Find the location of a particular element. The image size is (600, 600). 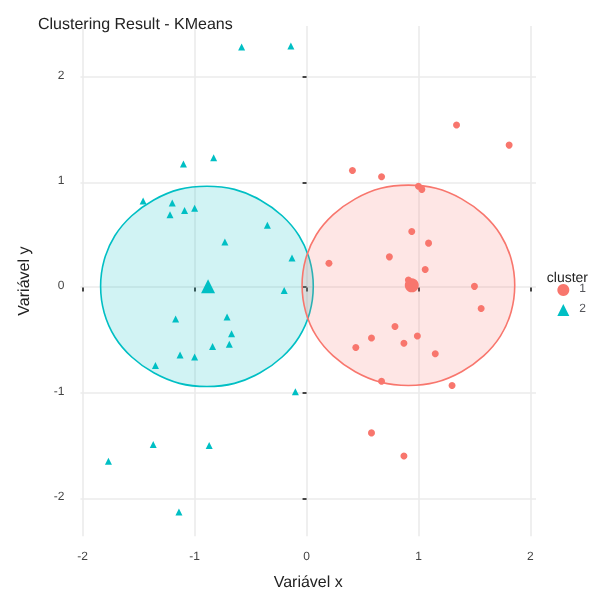

x-axis-title: Variável x is located at coordinates (308, 582).